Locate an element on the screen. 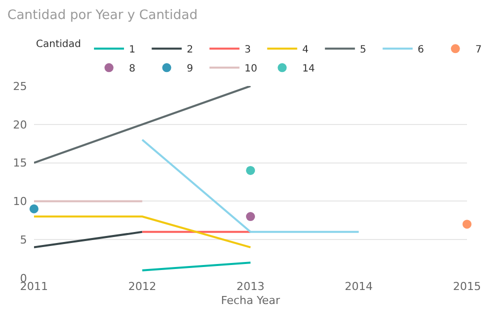  legend-label: 3 is located at coordinates (247, 50).